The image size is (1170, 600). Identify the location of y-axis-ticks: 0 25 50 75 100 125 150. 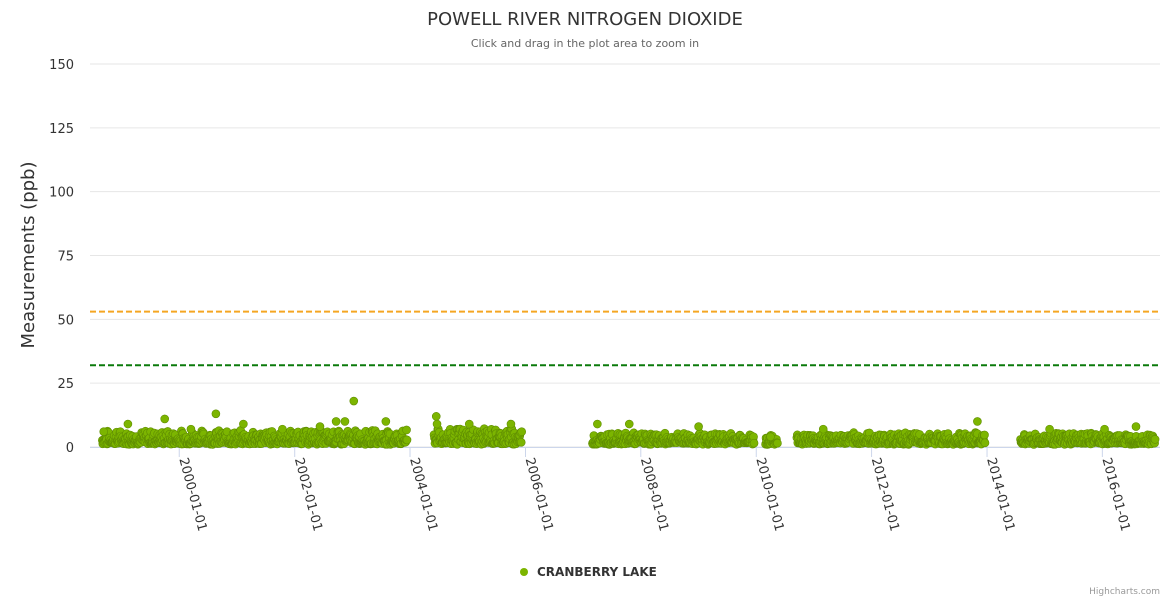
(61, 257).